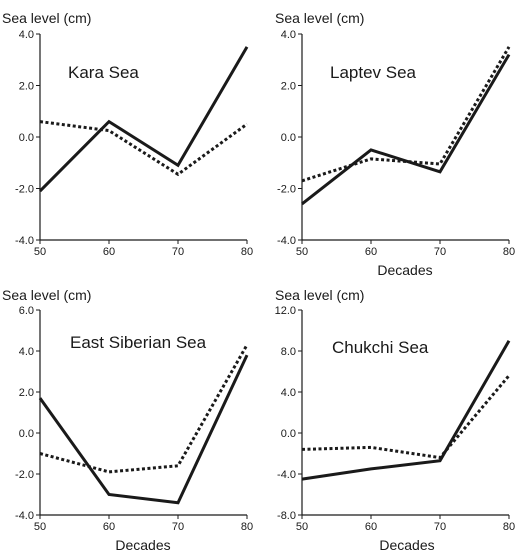 Image resolution: width=516 pixels, height=555 pixels. What do you see at coordinates (286, 516) in the screenshot?
I see `y-tick-label: -8.0` at bounding box center [286, 516].